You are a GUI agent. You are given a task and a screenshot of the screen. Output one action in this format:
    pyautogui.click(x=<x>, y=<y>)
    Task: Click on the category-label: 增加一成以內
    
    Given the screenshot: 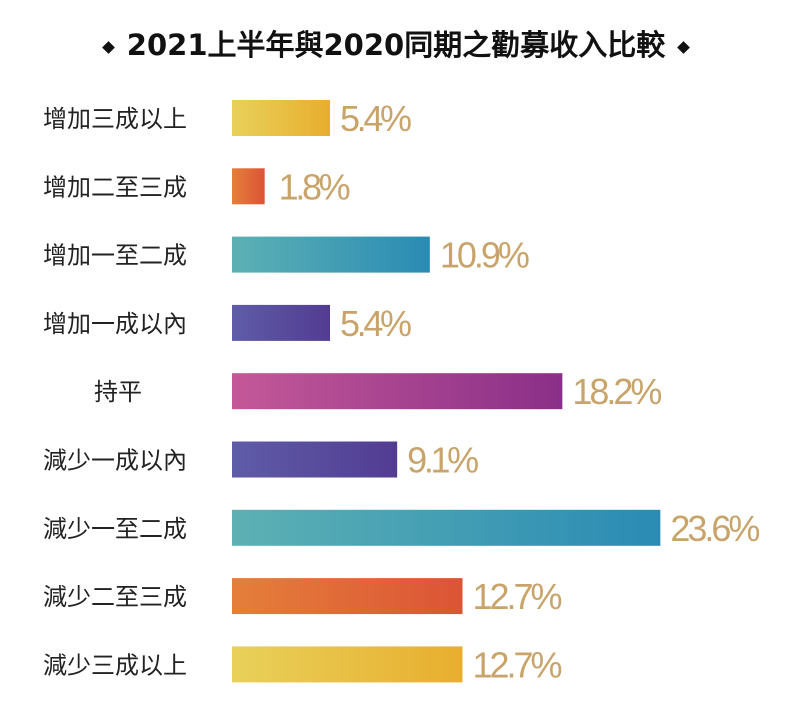 What is the action you would take?
    pyautogui.click(x=115, y=324)
    